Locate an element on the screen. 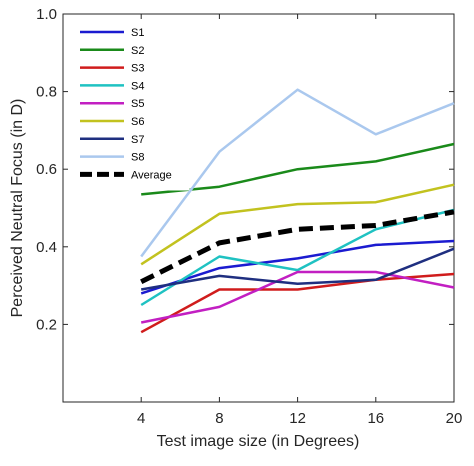 This screenshot has width=474, height=466. series-line-s7 is located at coordinates (297, 269).